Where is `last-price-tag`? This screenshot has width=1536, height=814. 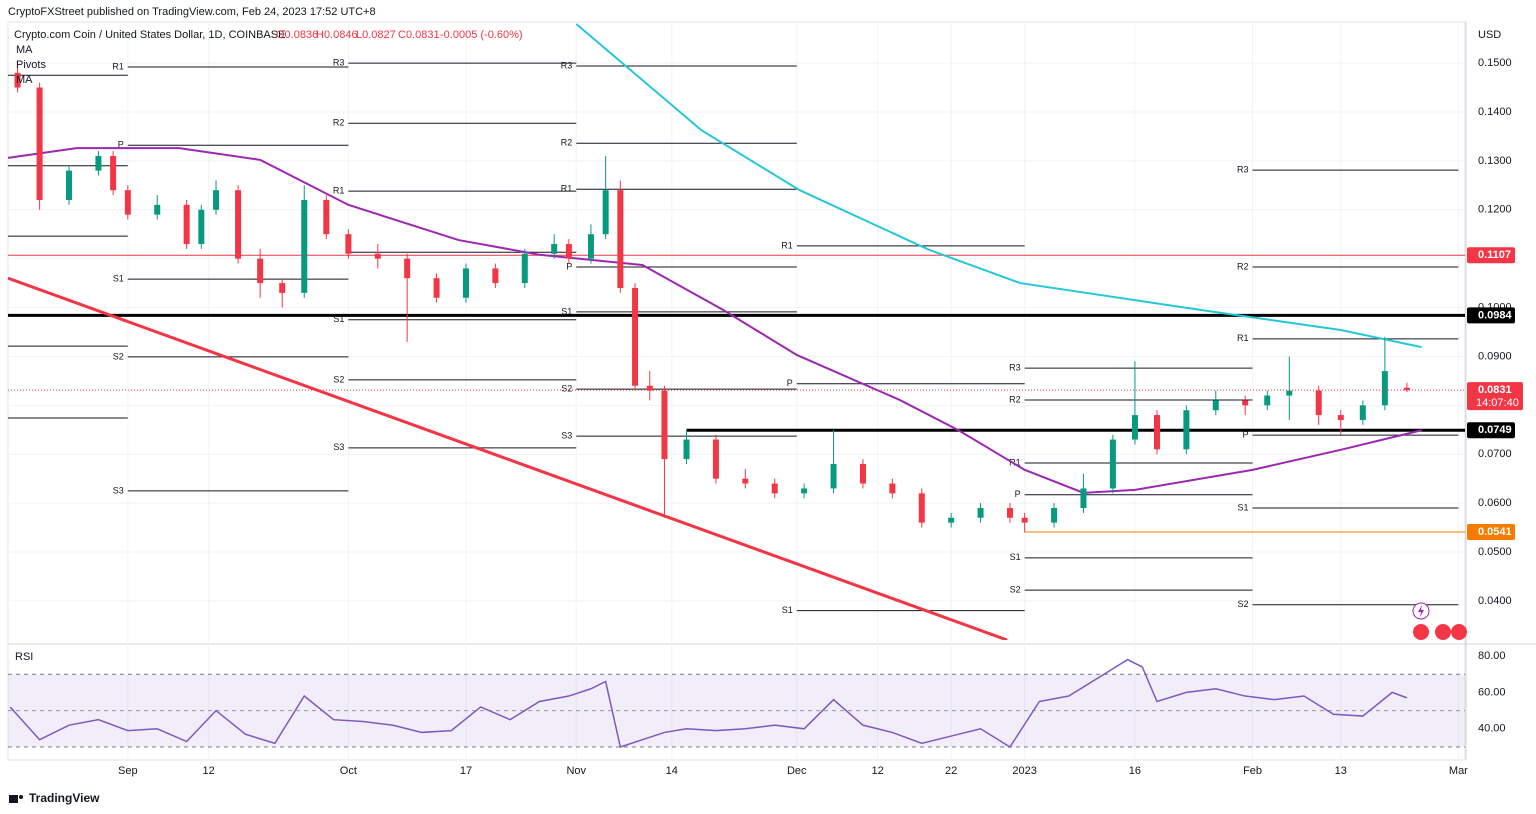
last-price-tag is located at coordinates (1495, 396).